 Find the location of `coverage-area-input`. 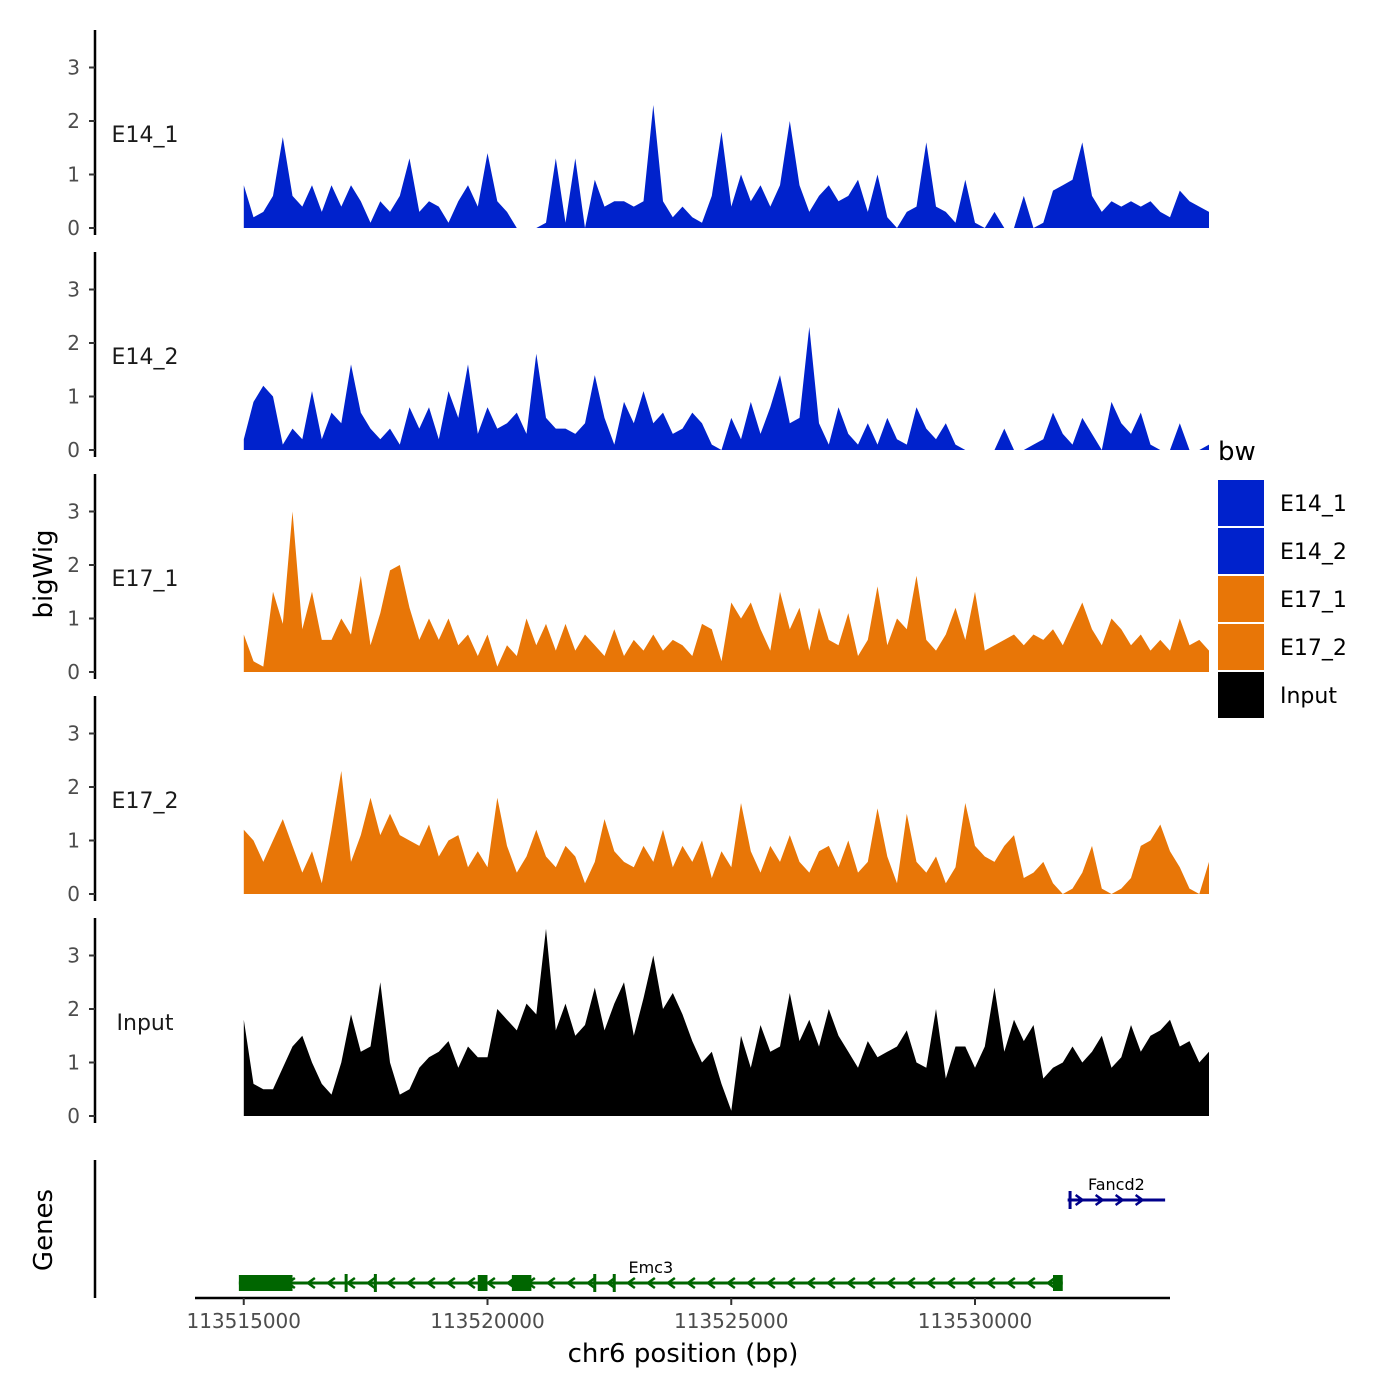

coverage-area-input is located at coordinates (726, 1022).